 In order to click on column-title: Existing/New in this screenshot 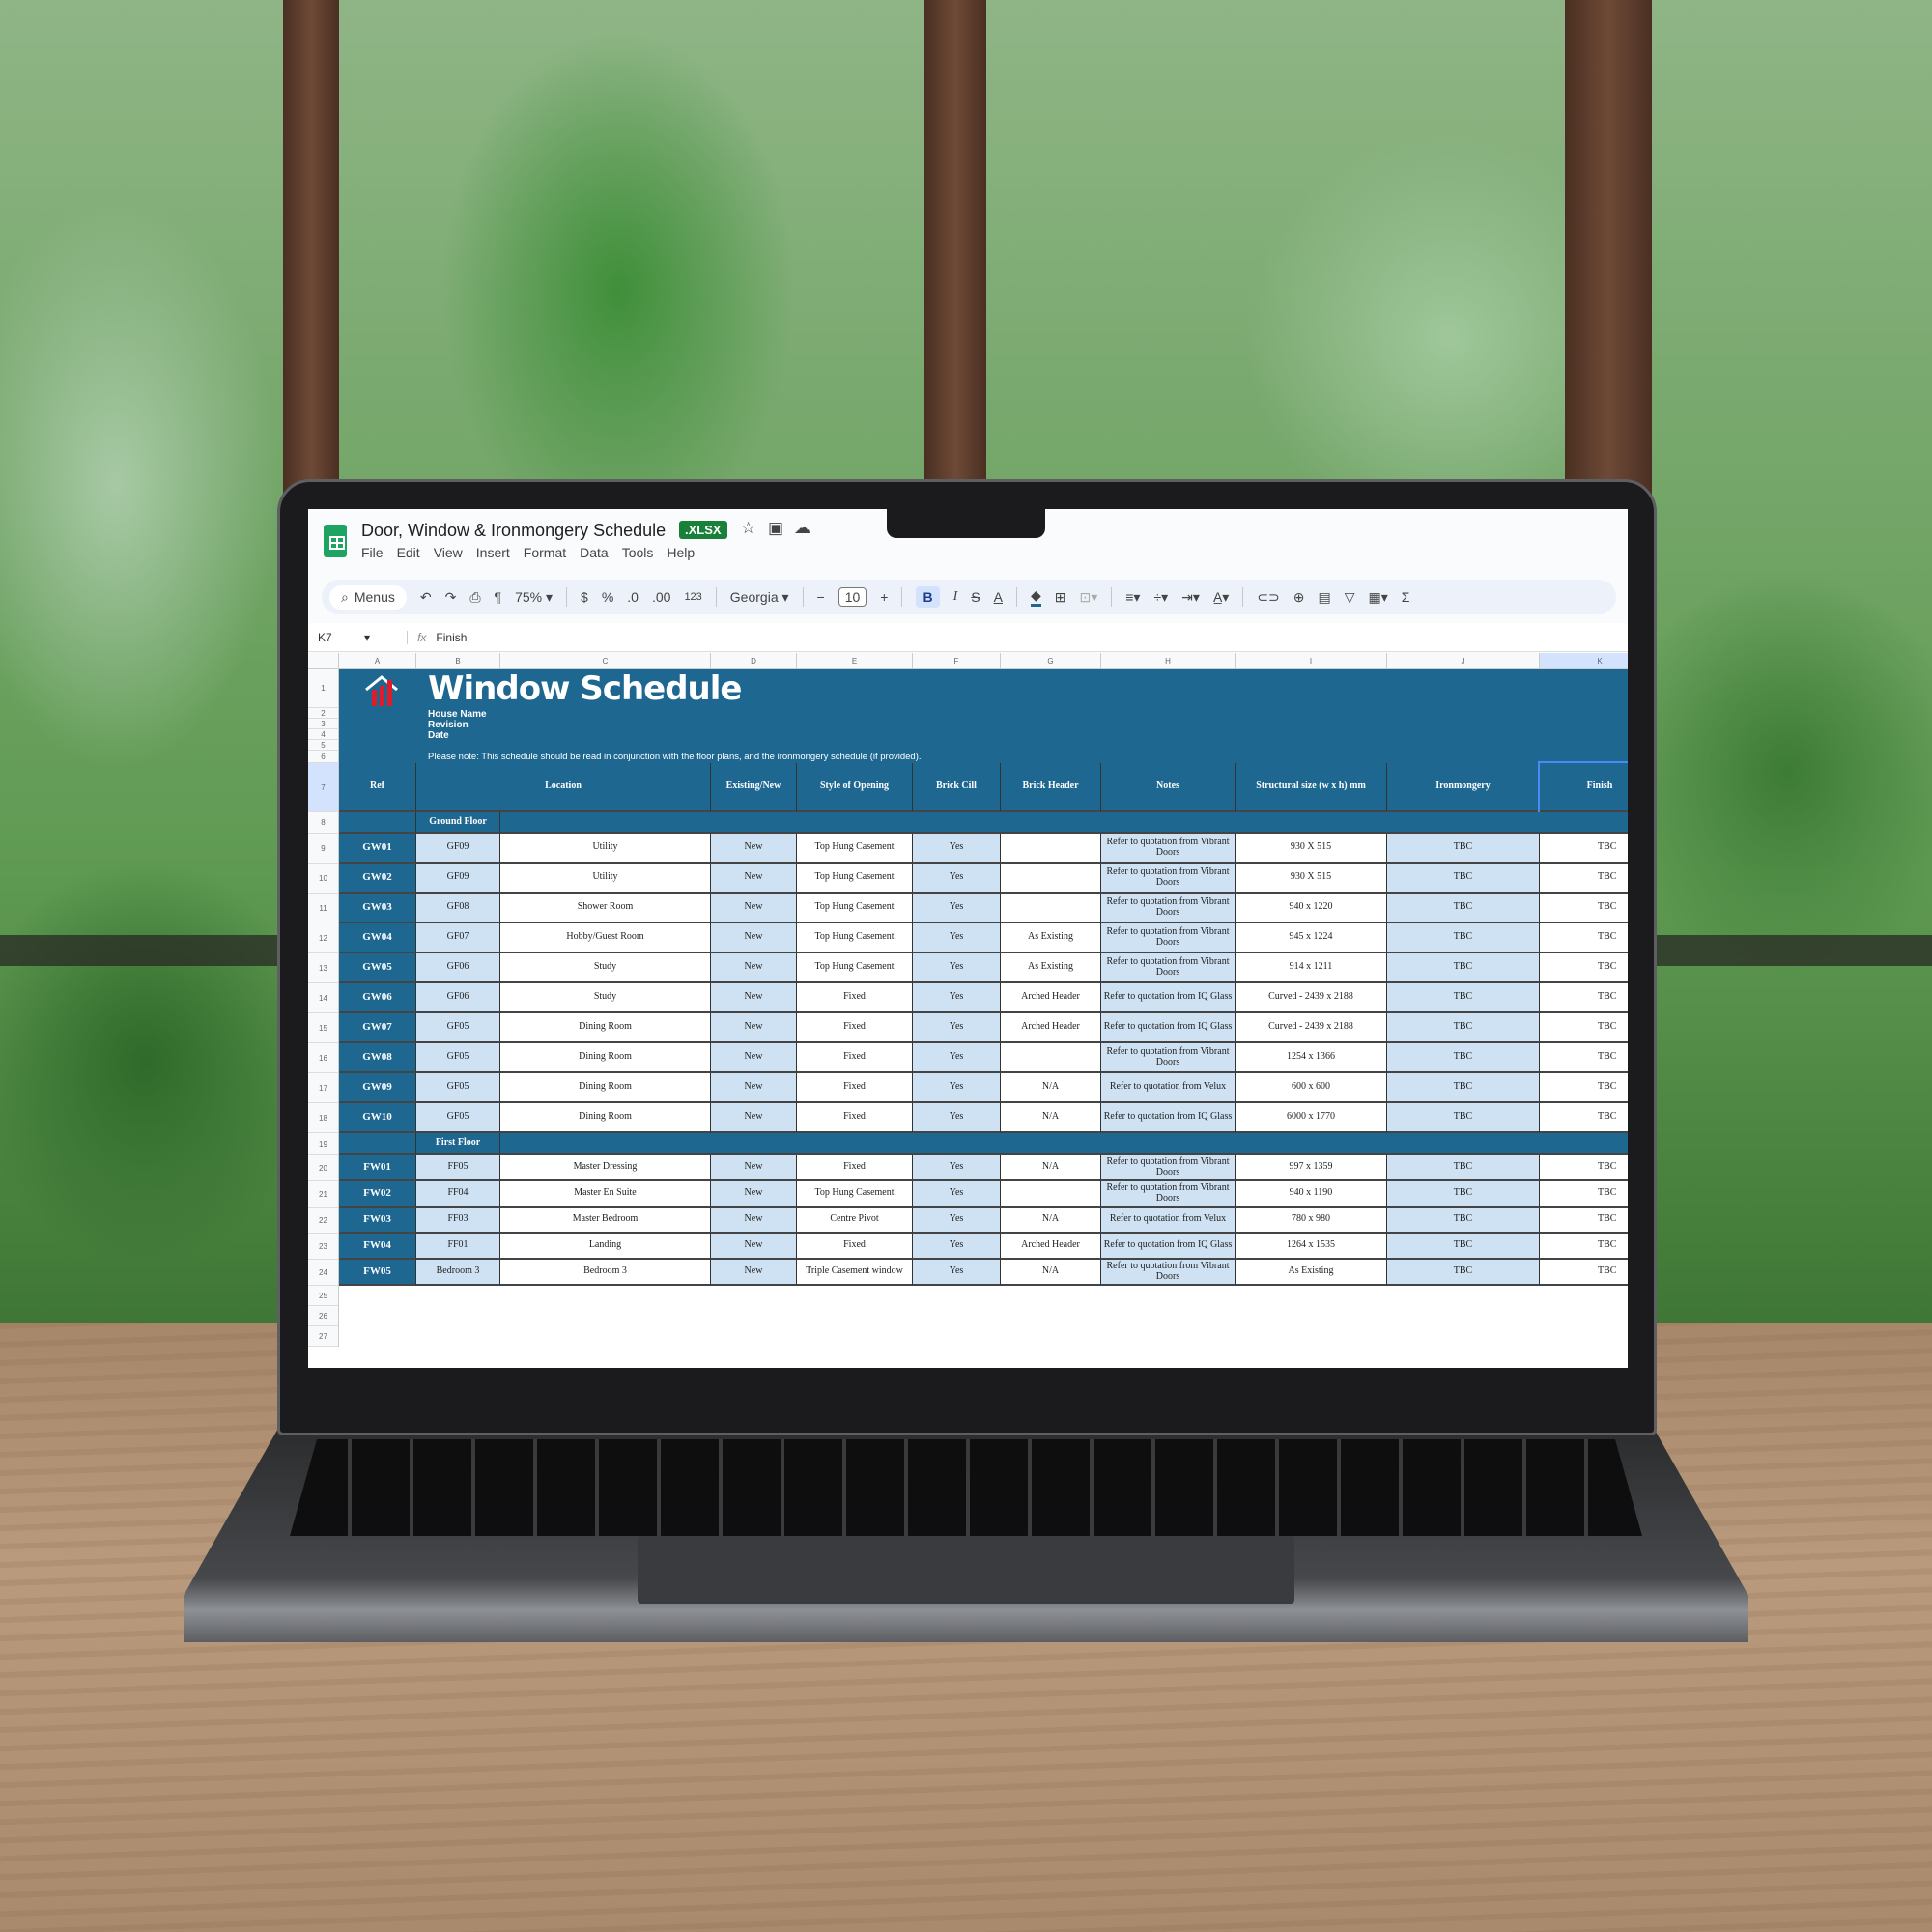, I will do `click(754, 787)`.